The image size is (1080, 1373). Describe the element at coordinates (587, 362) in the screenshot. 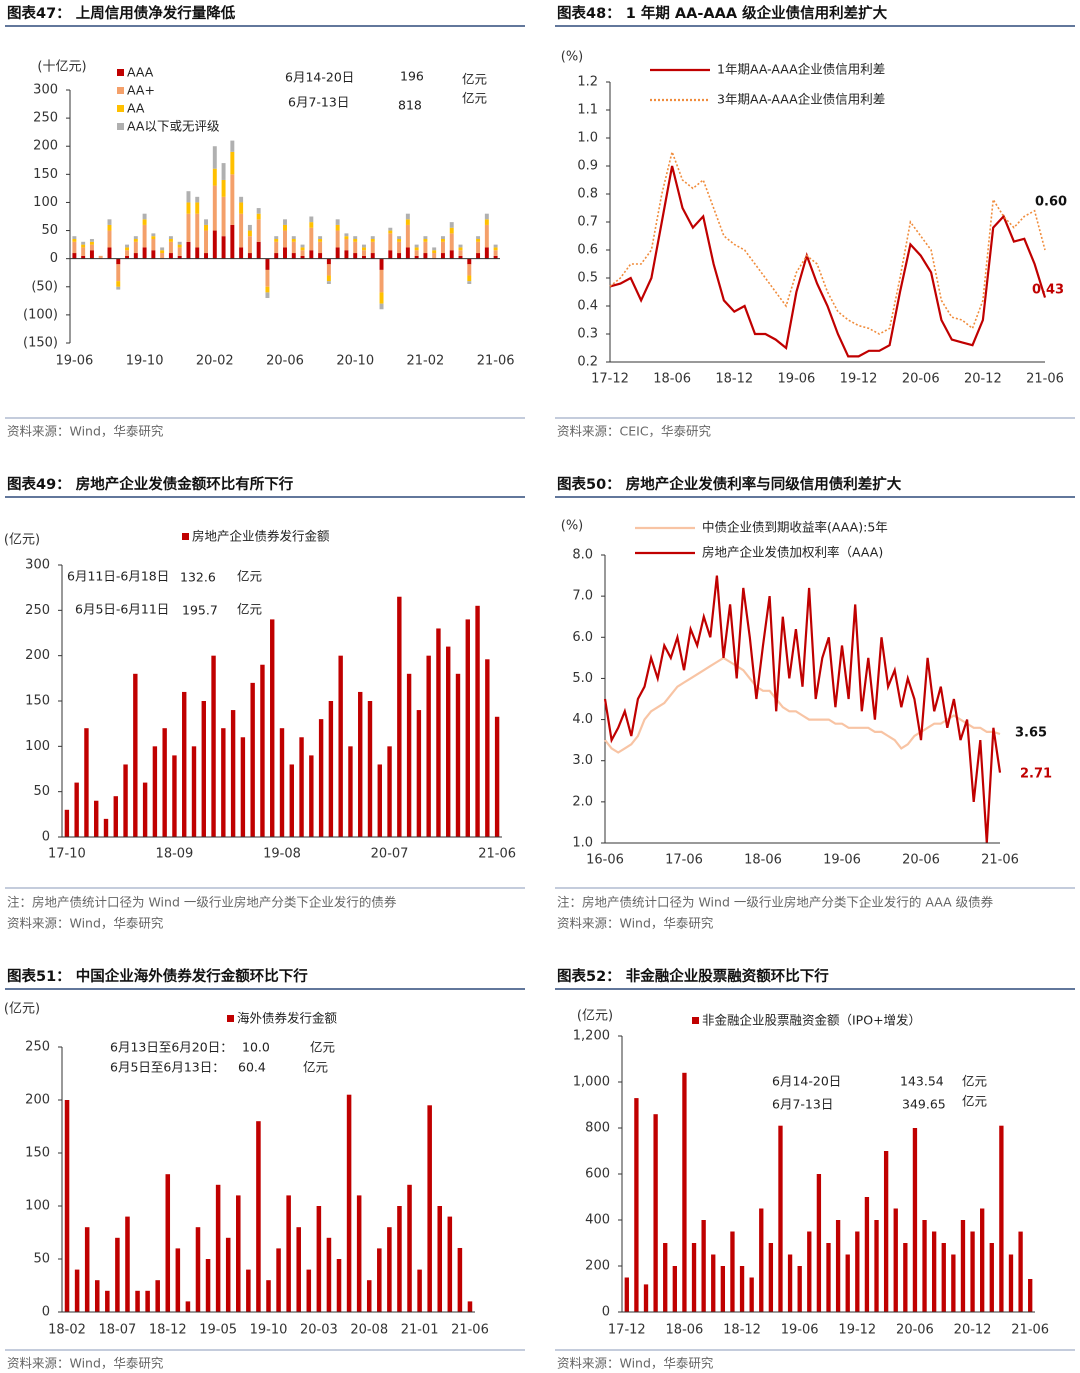

I see `y-tick-label: 0.2` at that location.